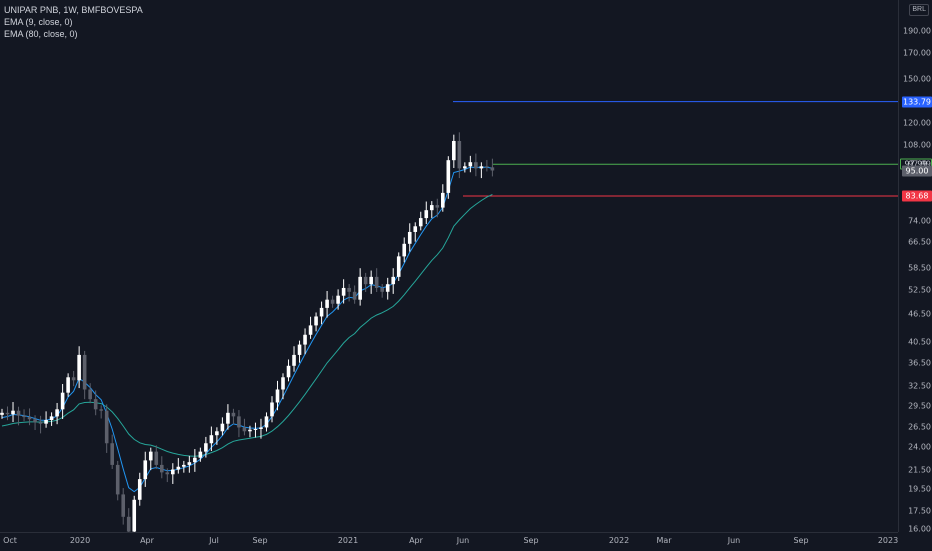  Describe the element at coordinates (73, 10) in the screenshot. I see `symbol-title: UNIPAR PNB, 1W, BMFBOVESPA` at that location.